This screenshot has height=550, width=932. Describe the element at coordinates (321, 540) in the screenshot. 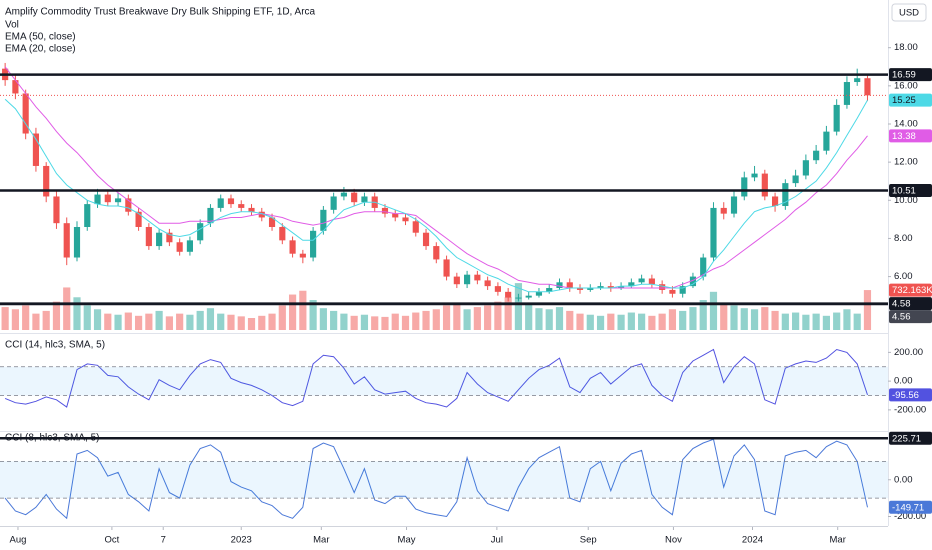

I see `x-tick-label: Mar` at that location.